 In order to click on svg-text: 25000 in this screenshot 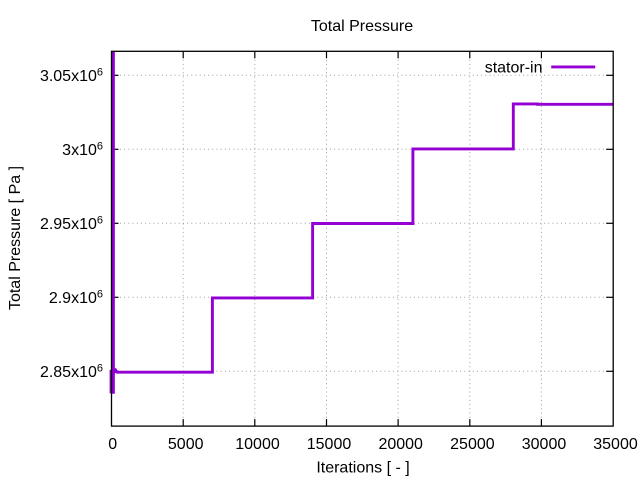, I will do `click(472, 444)`.